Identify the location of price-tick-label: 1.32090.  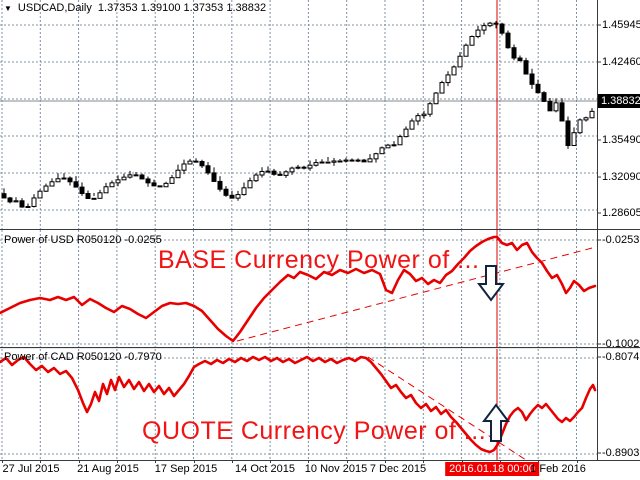
(621, 177).